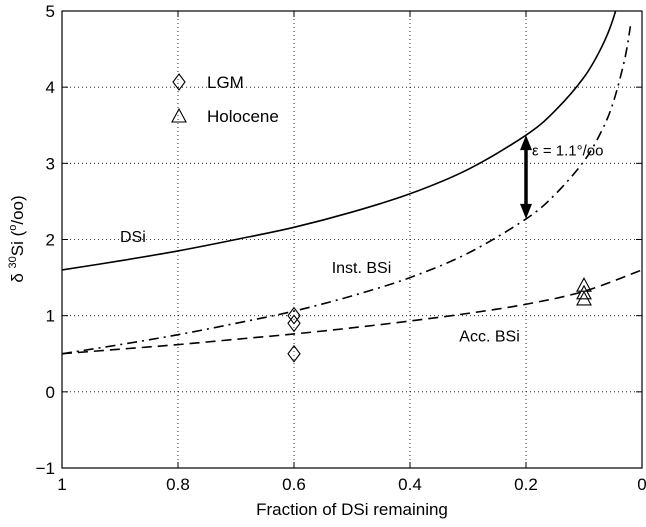 This screenshot has height=527, width=646. What do you see at coordinates (61, 484) in the screenshot?
I see `x-tick-label: 1` at bounding box center [61, 484].